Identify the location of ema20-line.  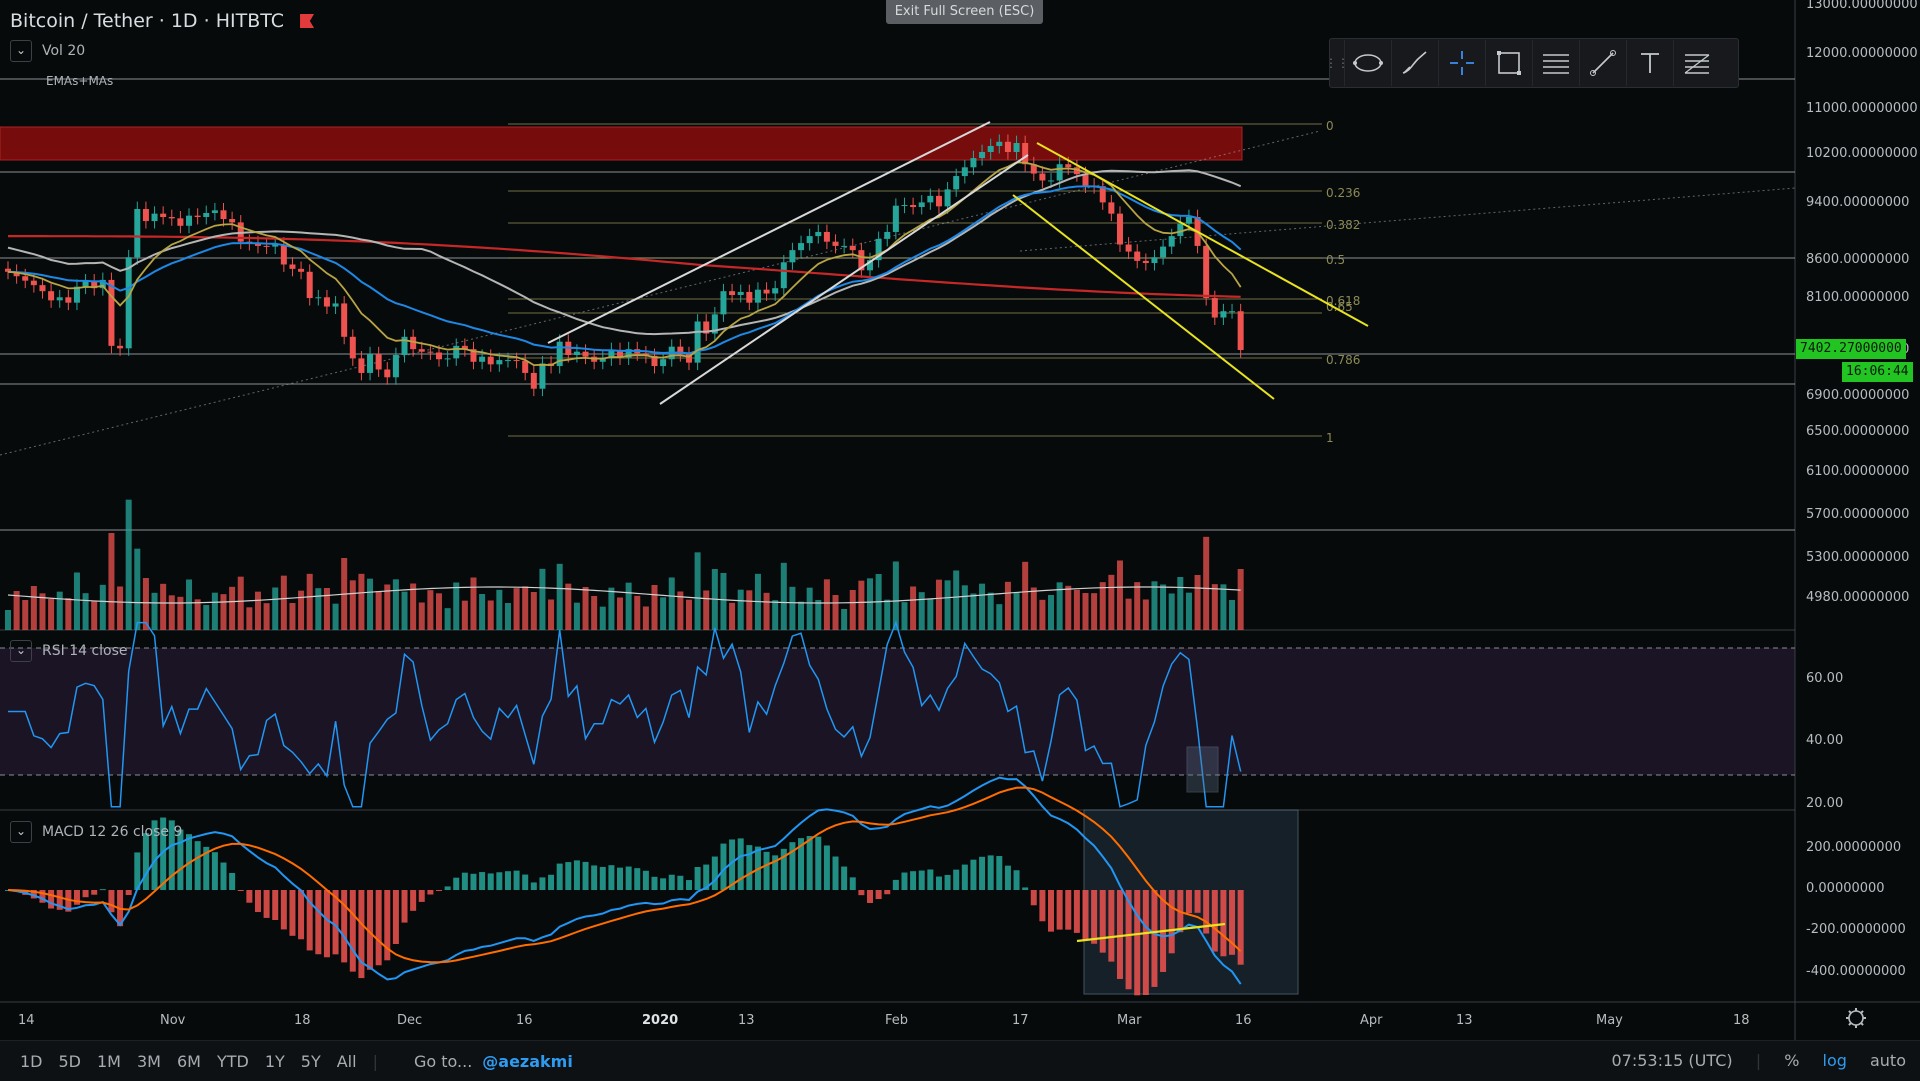
(624, 264).